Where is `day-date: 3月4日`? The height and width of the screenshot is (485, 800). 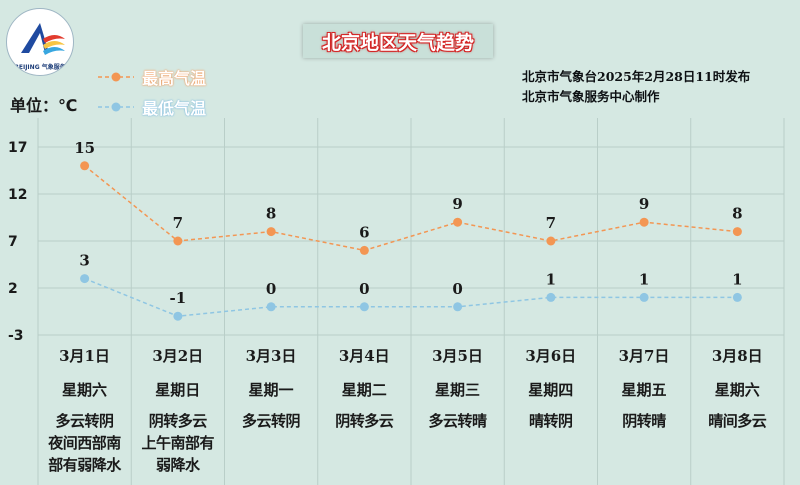 day-date: 3月4日 is located at coordinates (364, 356).